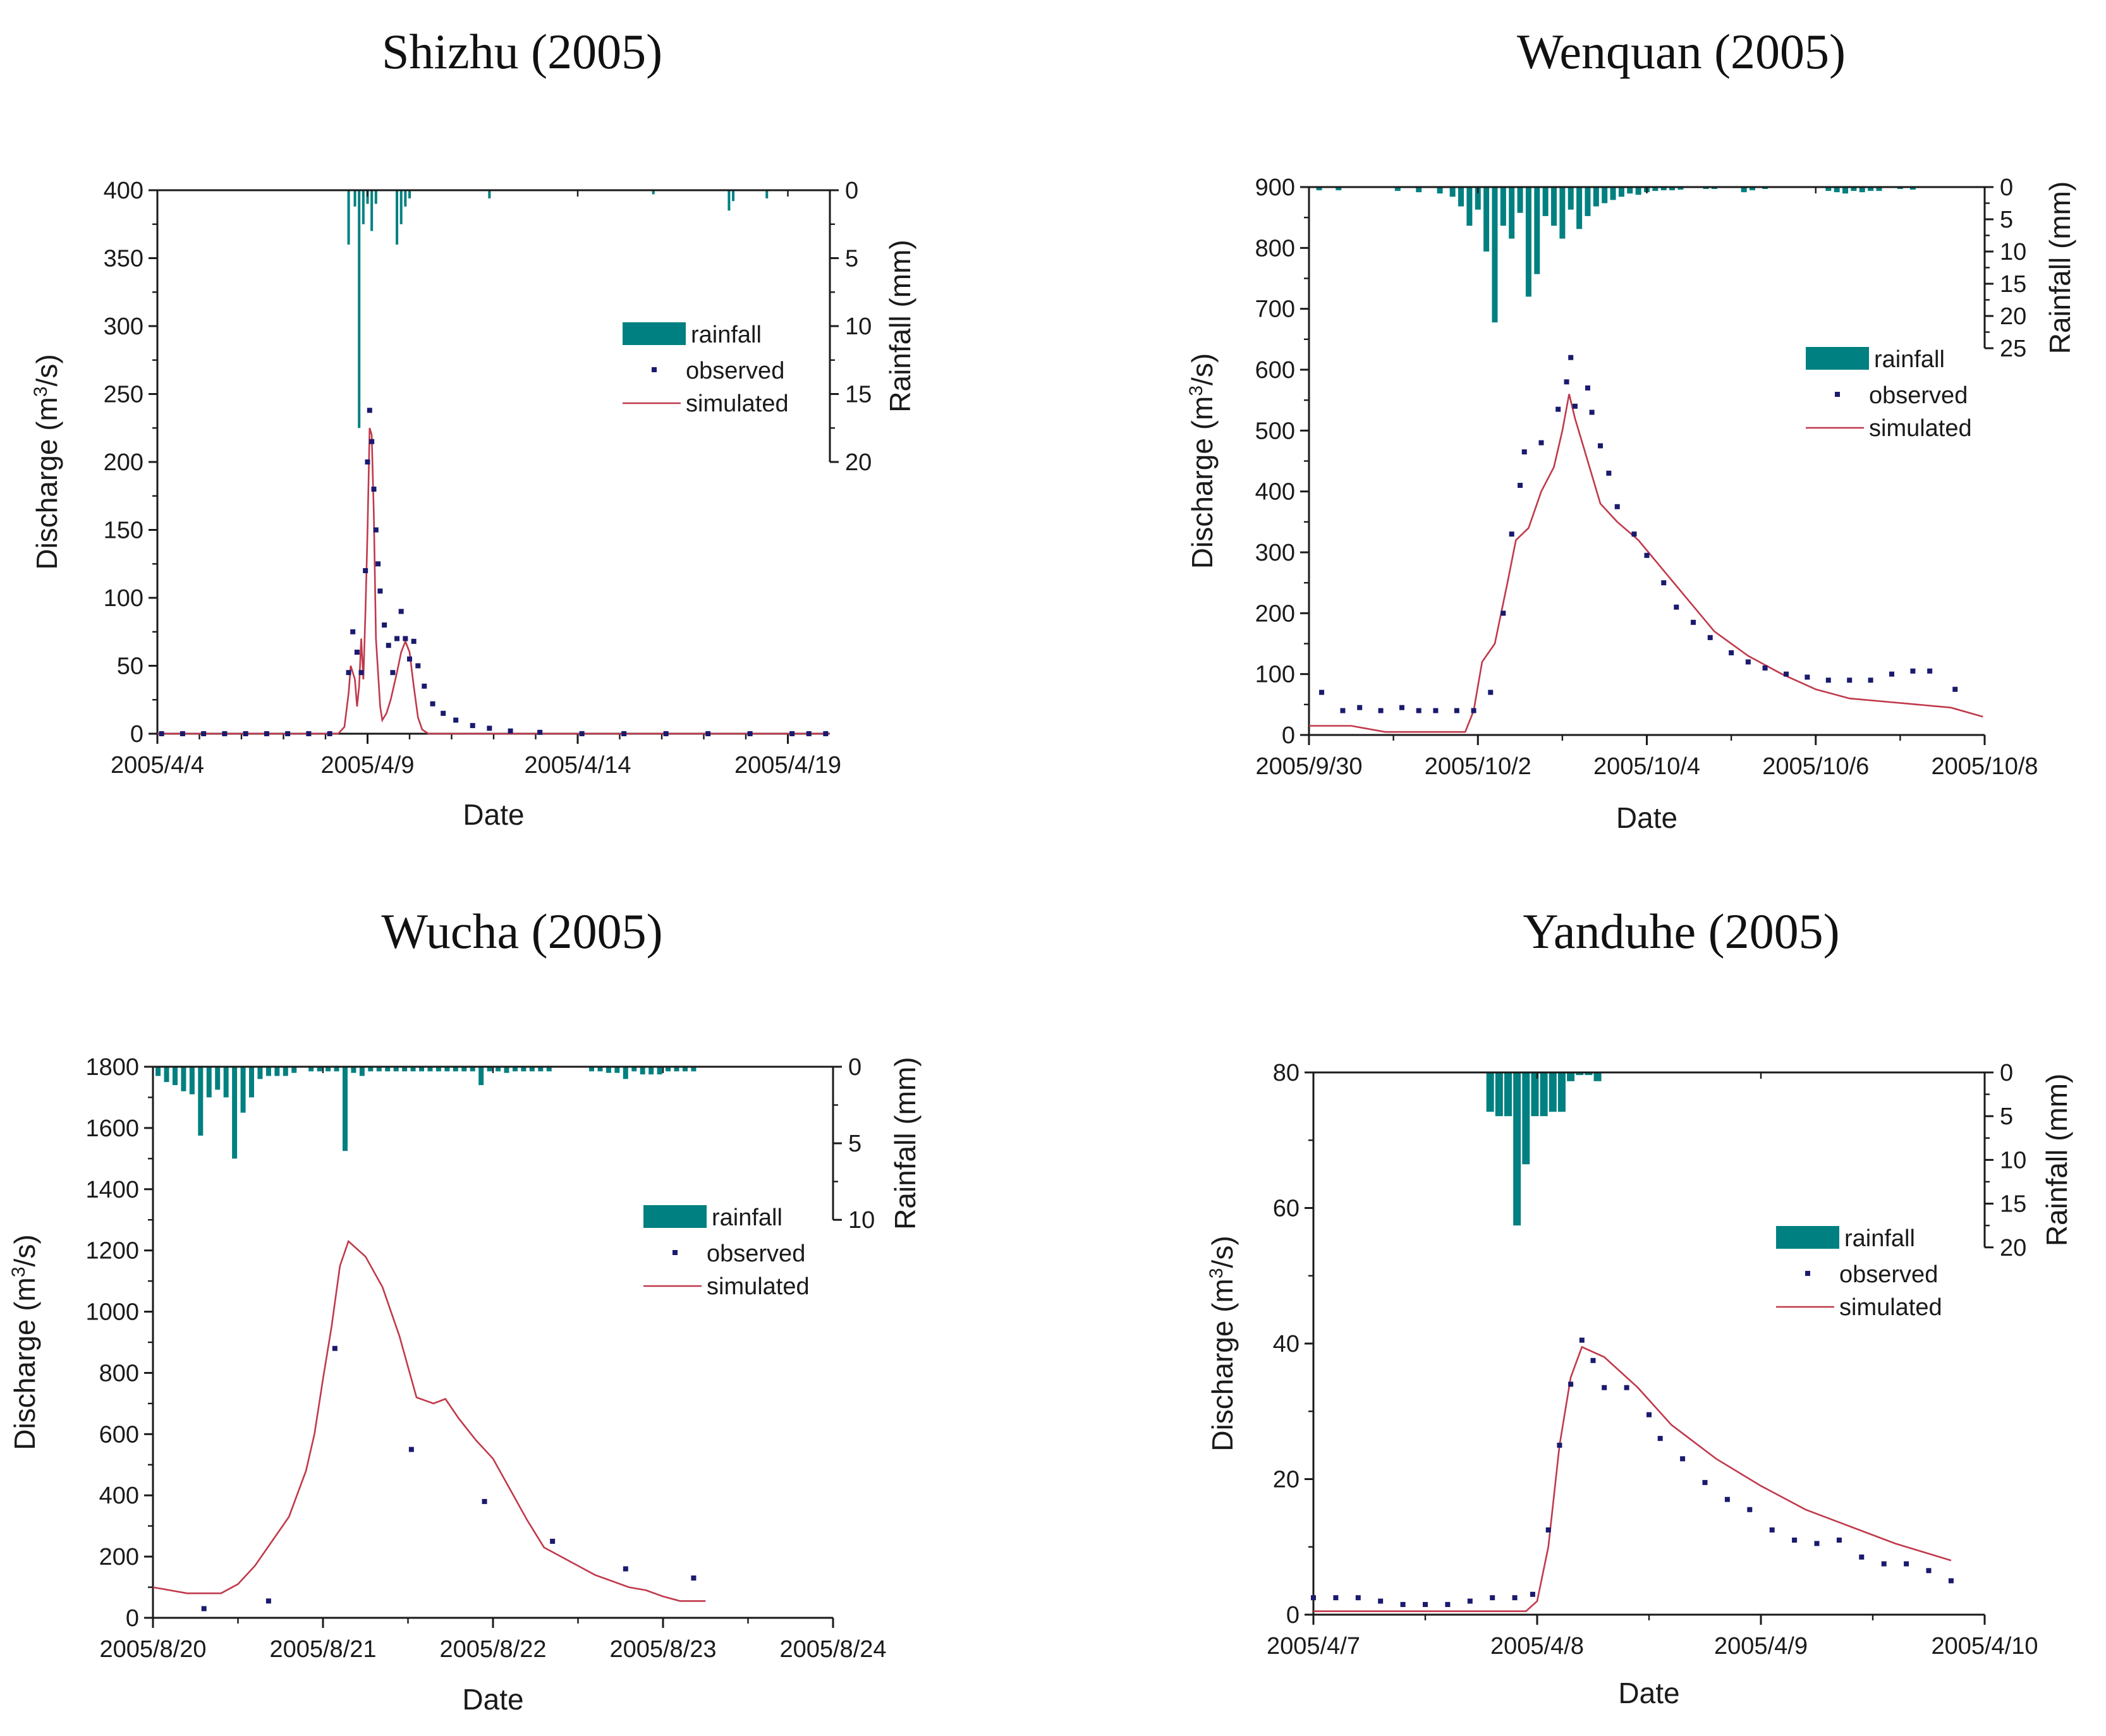 The width and height of the screenshot is (2106, 1736). I want to click on legend-observed-label: observed, so click(1918, 395).